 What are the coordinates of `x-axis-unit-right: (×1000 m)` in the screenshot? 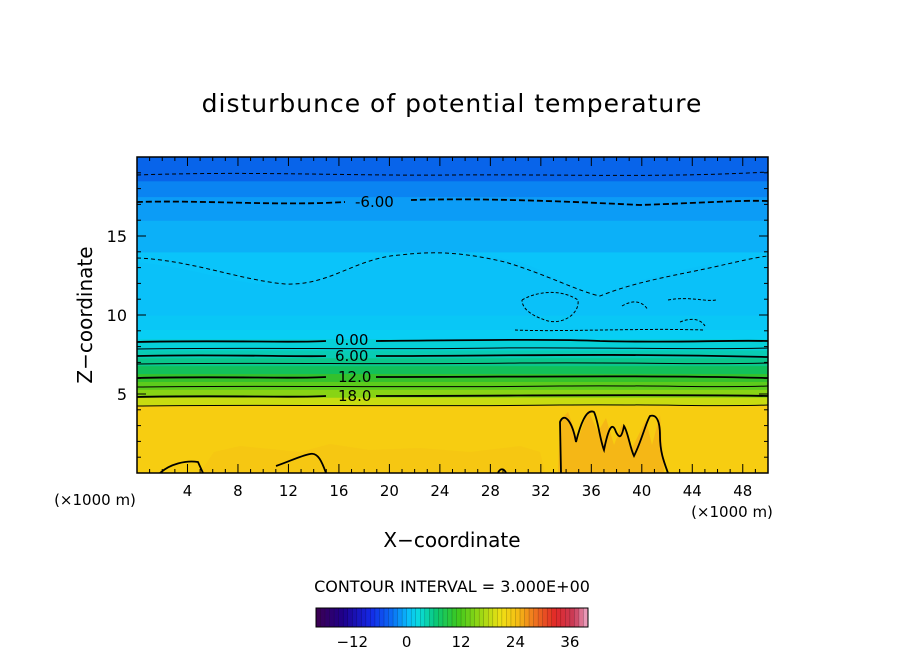 It's located at (732, 512).